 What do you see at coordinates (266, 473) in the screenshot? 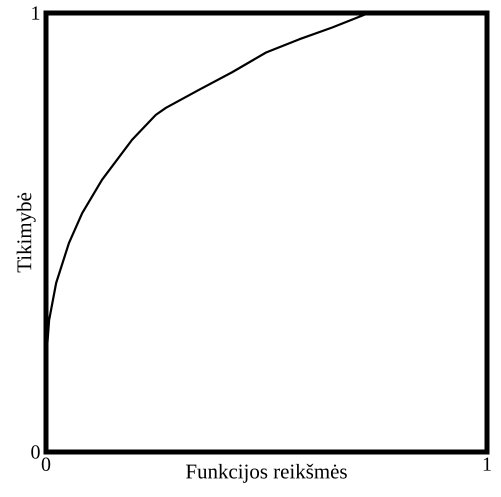
I see `x-axis-title: Funkcijos reikšmės` at bounding box center [266, 473].